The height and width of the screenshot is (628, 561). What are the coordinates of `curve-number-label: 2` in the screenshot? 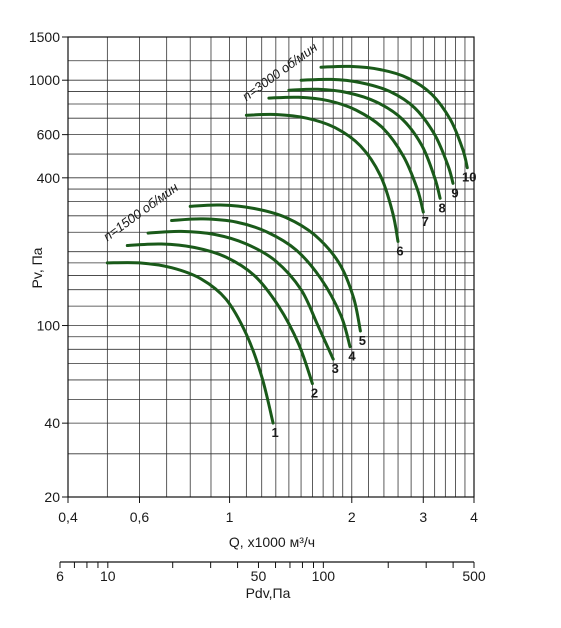 It's located at (314, 393).